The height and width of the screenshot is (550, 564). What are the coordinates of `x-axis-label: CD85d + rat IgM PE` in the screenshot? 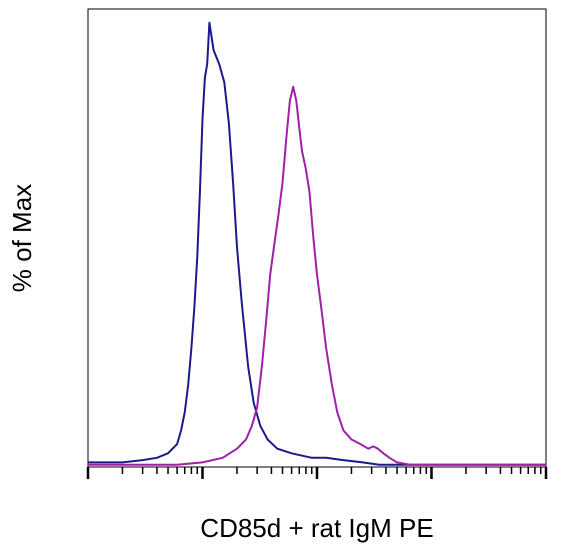 It's located at (316, 528).